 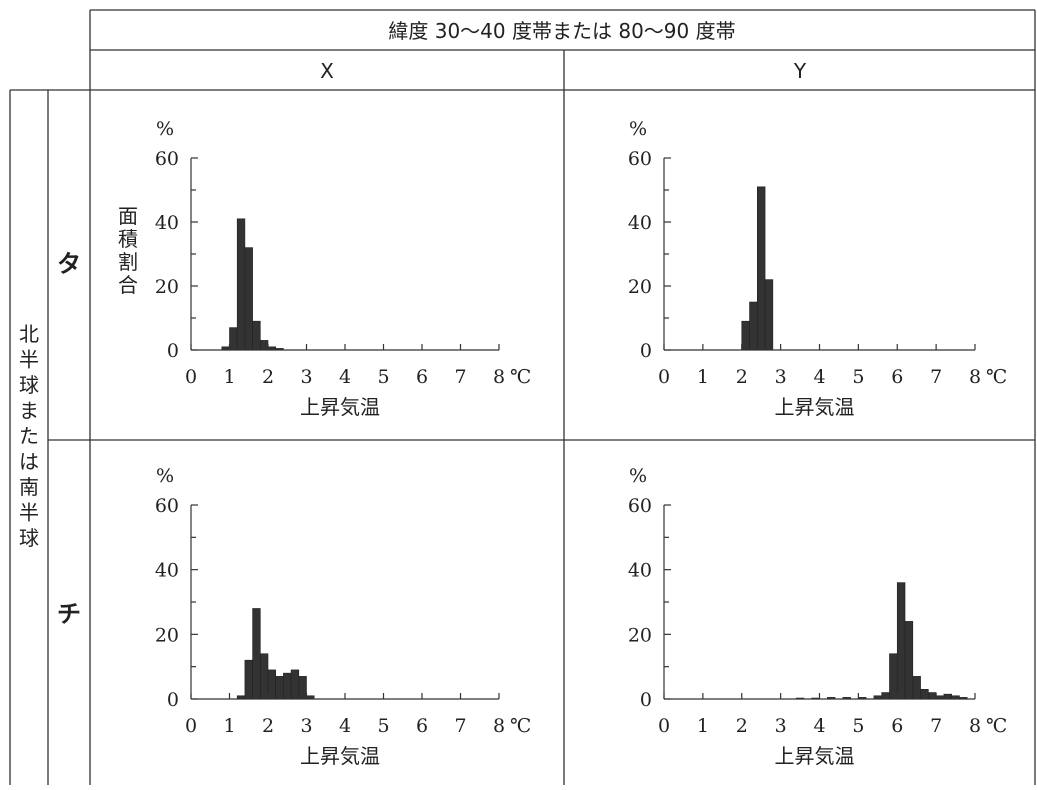 What do you see at coordinates (29, 334) in the screenshot?
I see `side-label-char: 北` at bounding box center [29, 334].